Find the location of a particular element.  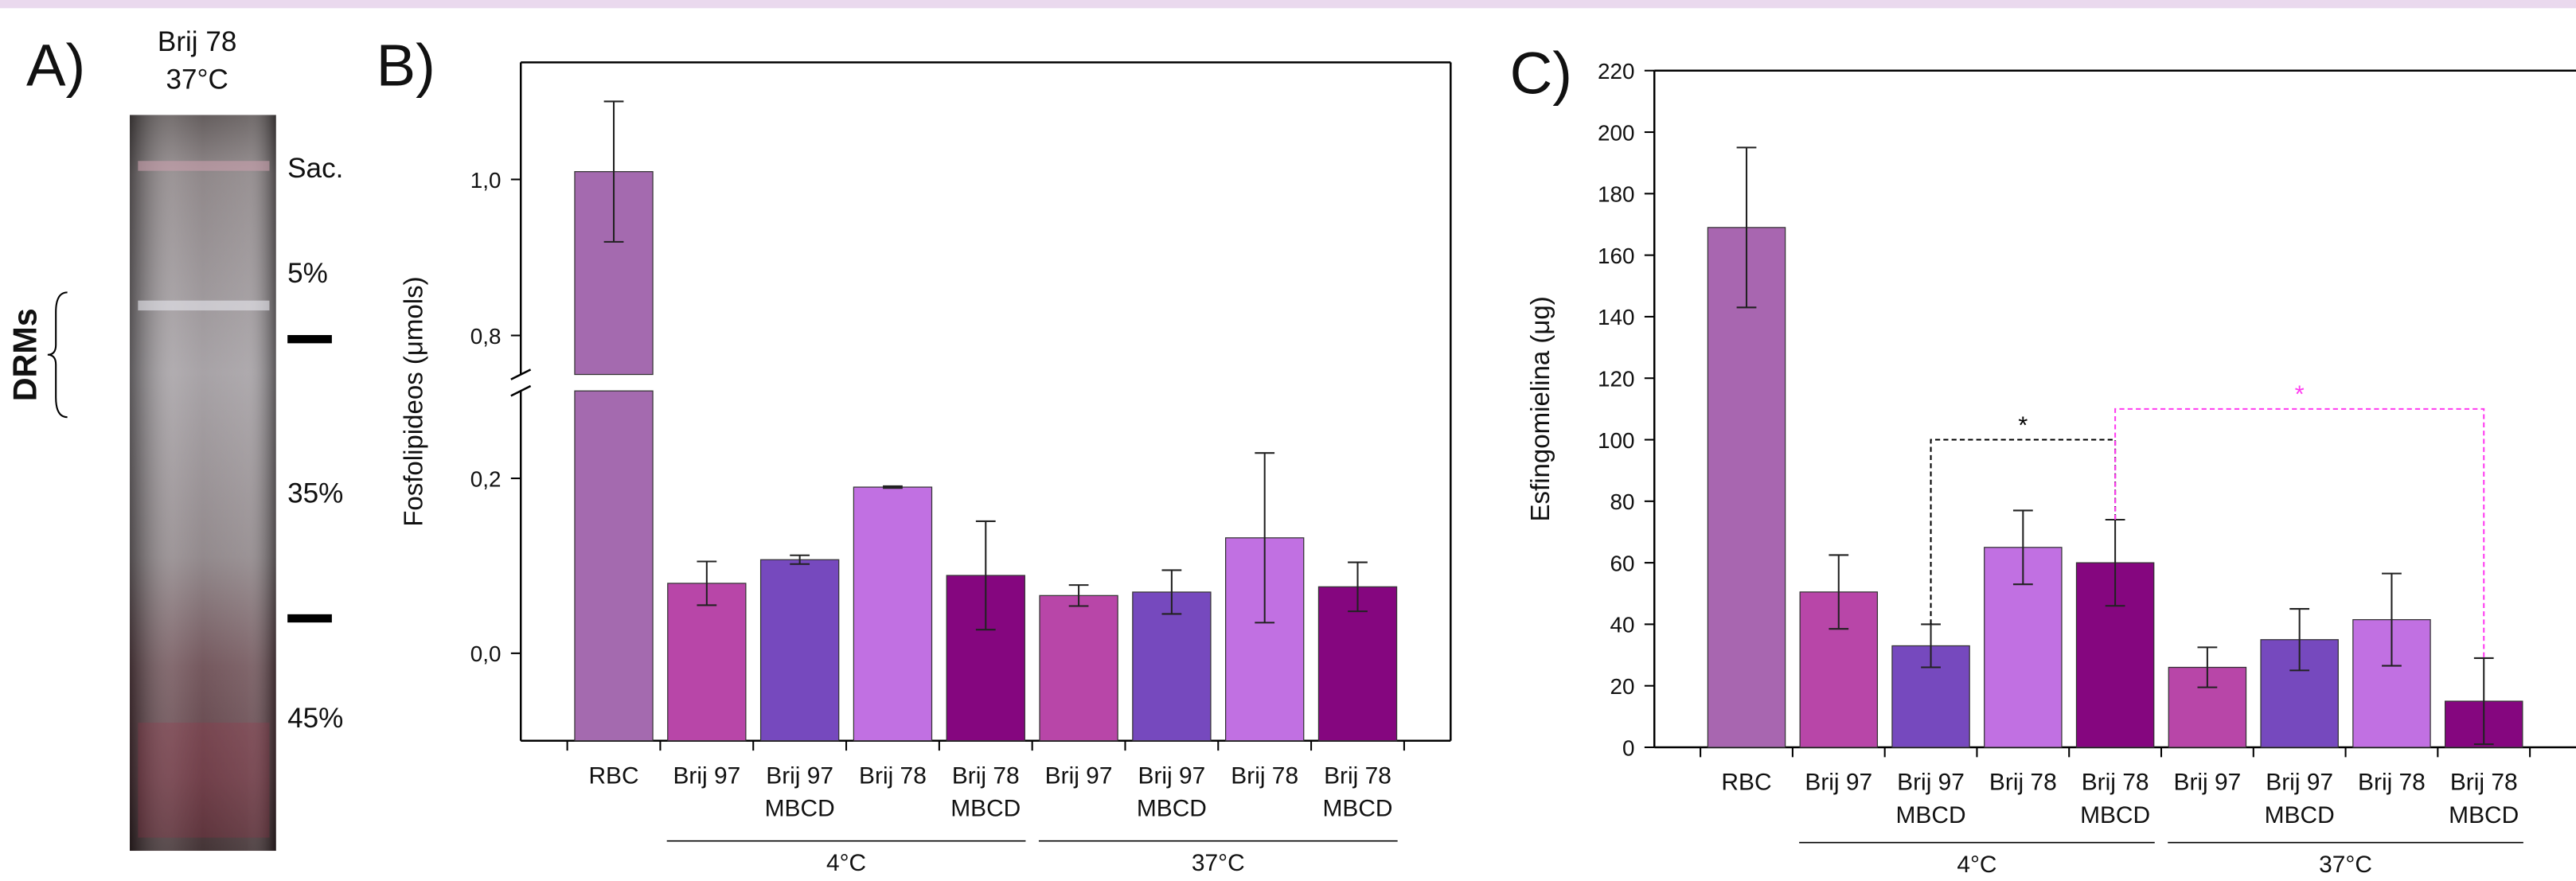

brace is located at coordinates (57, 355).